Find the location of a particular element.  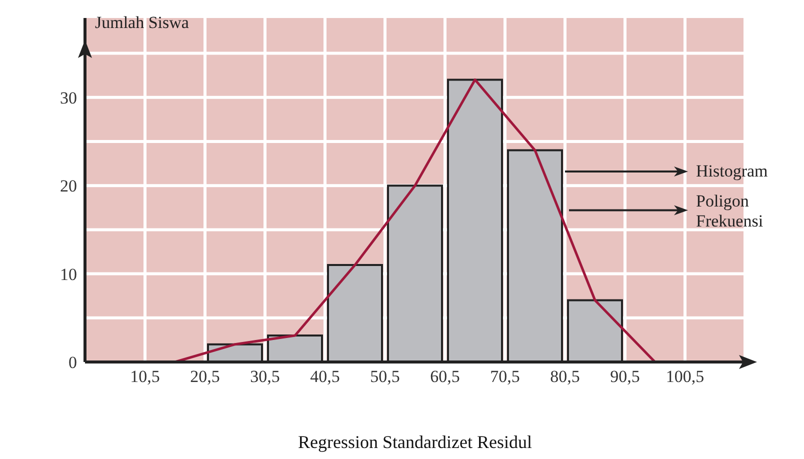

x-tick-label: 60,5 is located at coordinates (445, 376).